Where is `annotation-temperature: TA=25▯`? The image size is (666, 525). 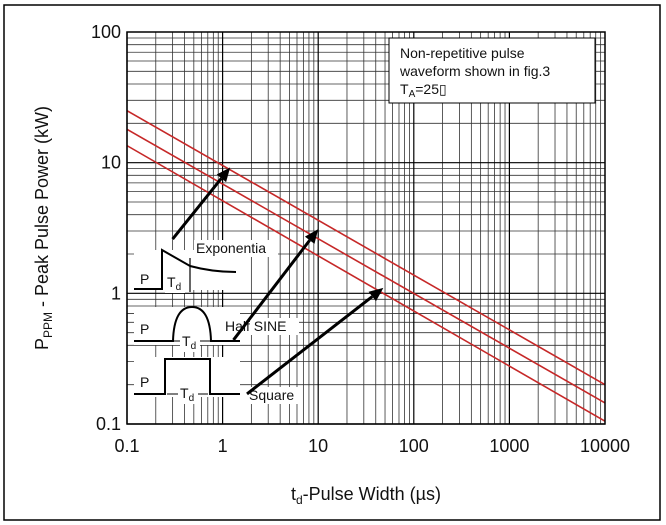 annotation-temperature: TA=25▯ is located at coordinates (423, 90).